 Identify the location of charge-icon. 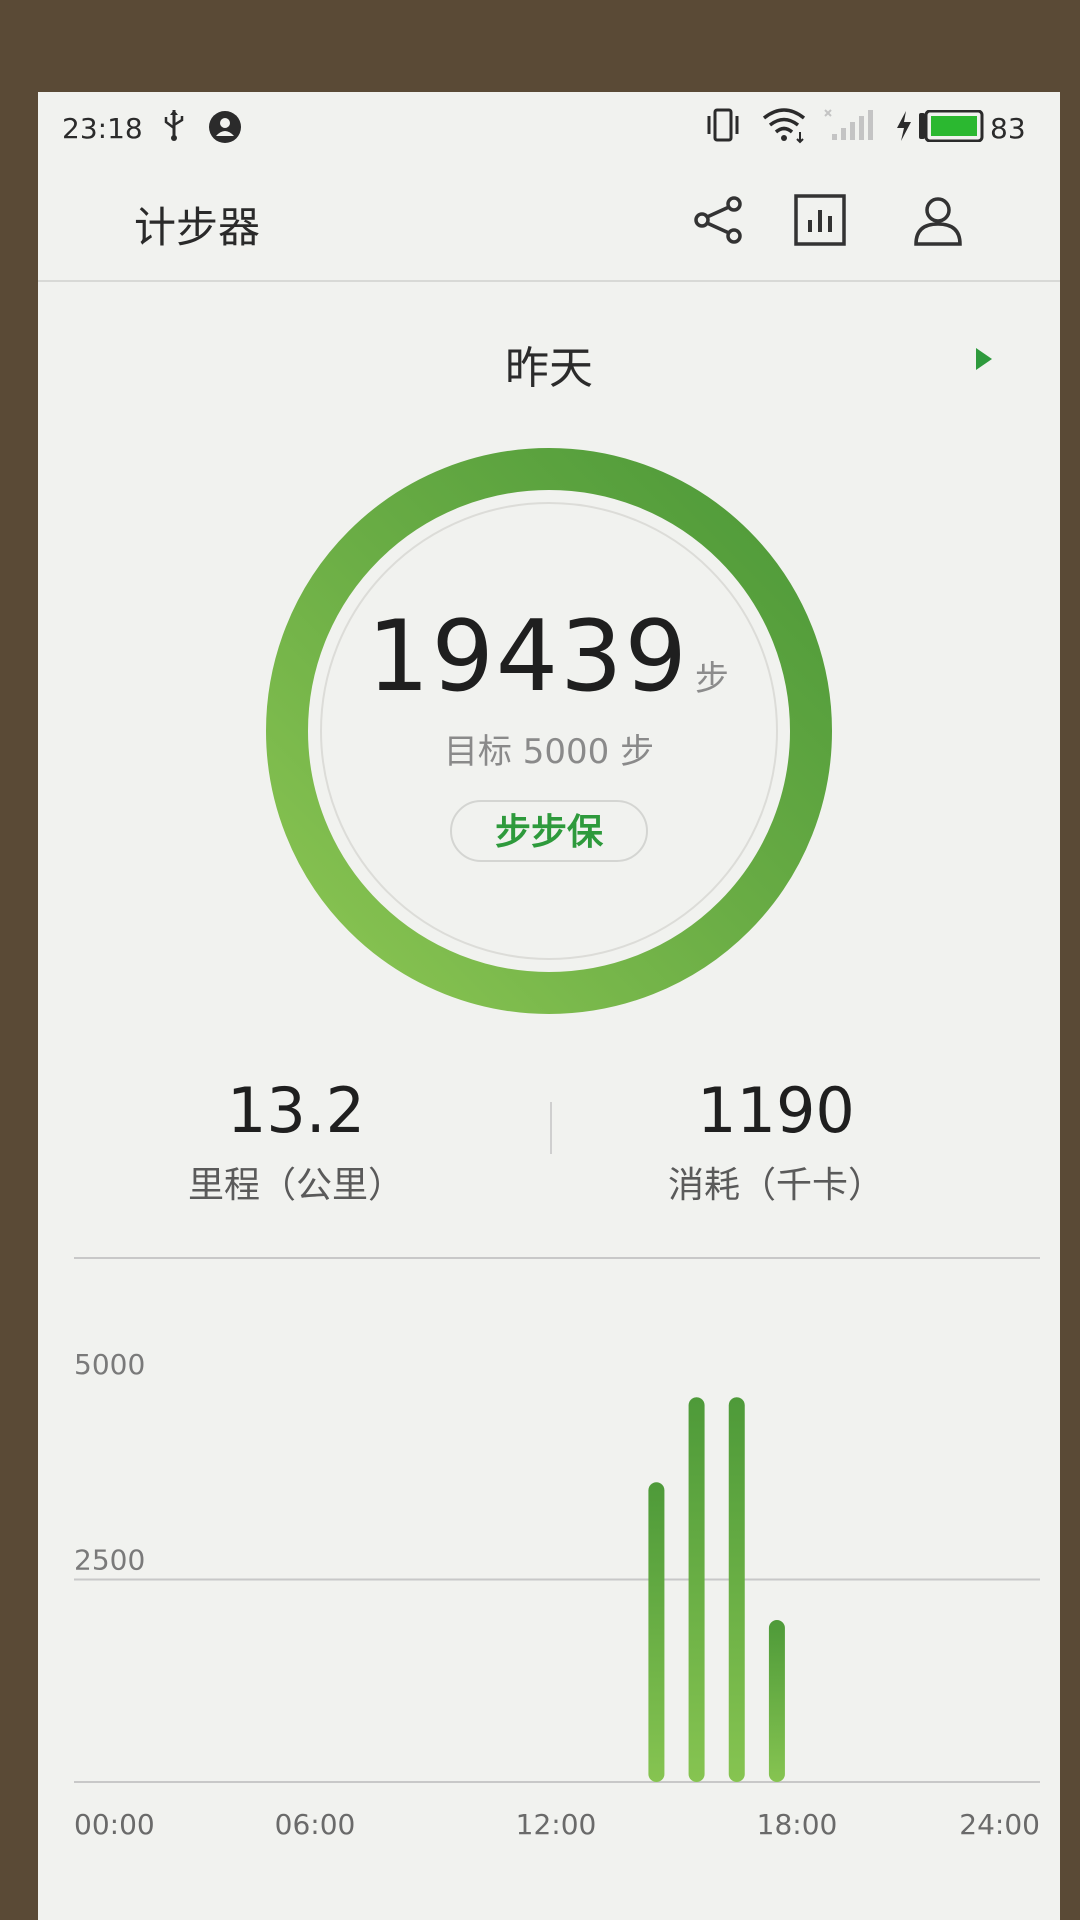
(904, 126).